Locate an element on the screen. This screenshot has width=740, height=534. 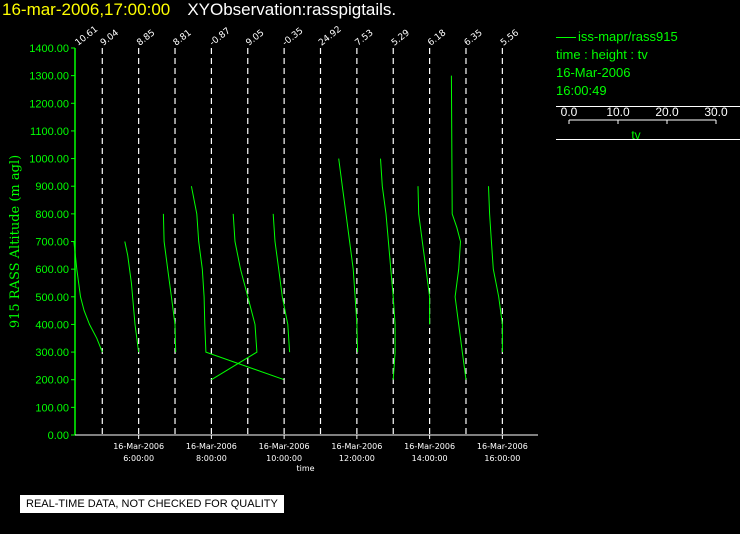
profile-label: 10.61 is located at coordinates (87, 37).